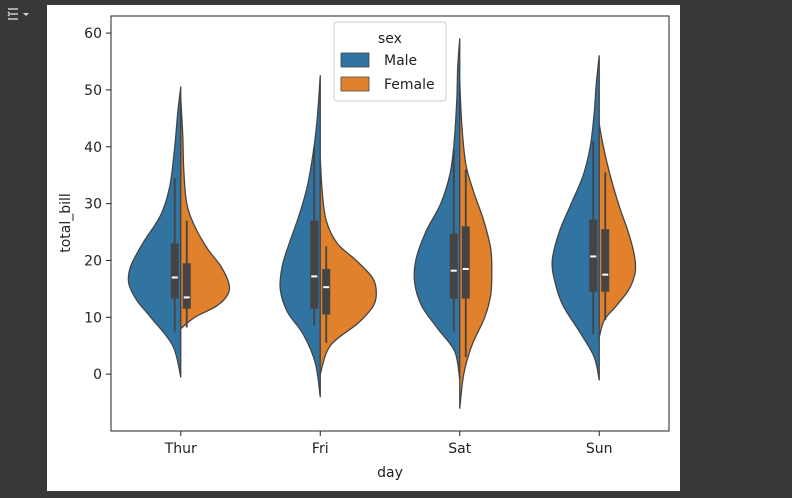  Describe the element at coordinates (409, 85) in the screenshot. I see `legend-label-female: Female` at that location.